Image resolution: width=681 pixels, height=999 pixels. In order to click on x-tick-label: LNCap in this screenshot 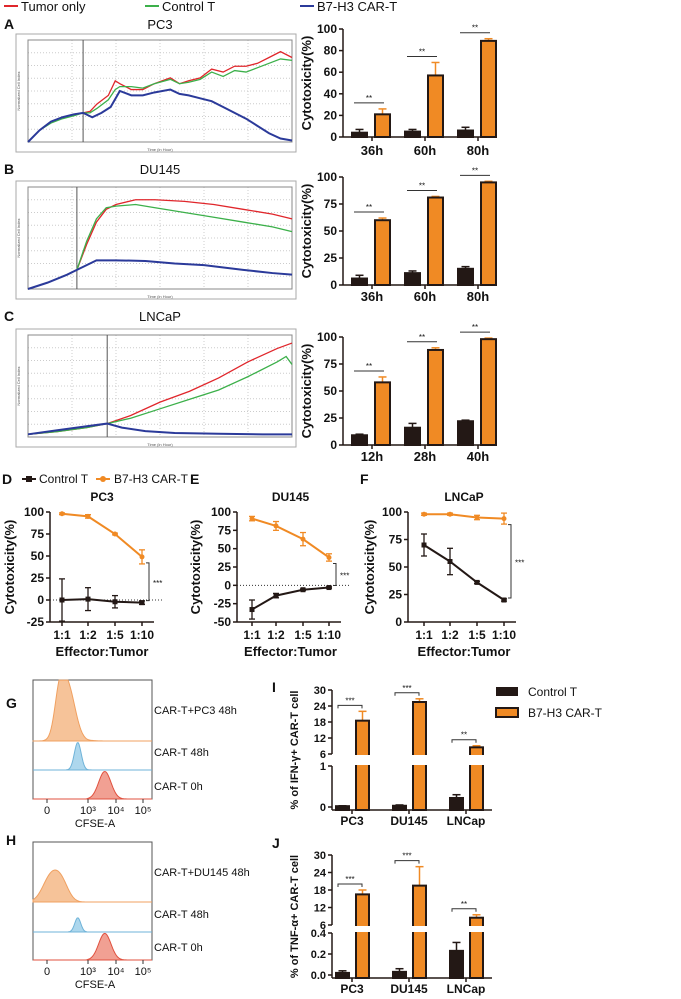, I will do `click(466, 989)`.